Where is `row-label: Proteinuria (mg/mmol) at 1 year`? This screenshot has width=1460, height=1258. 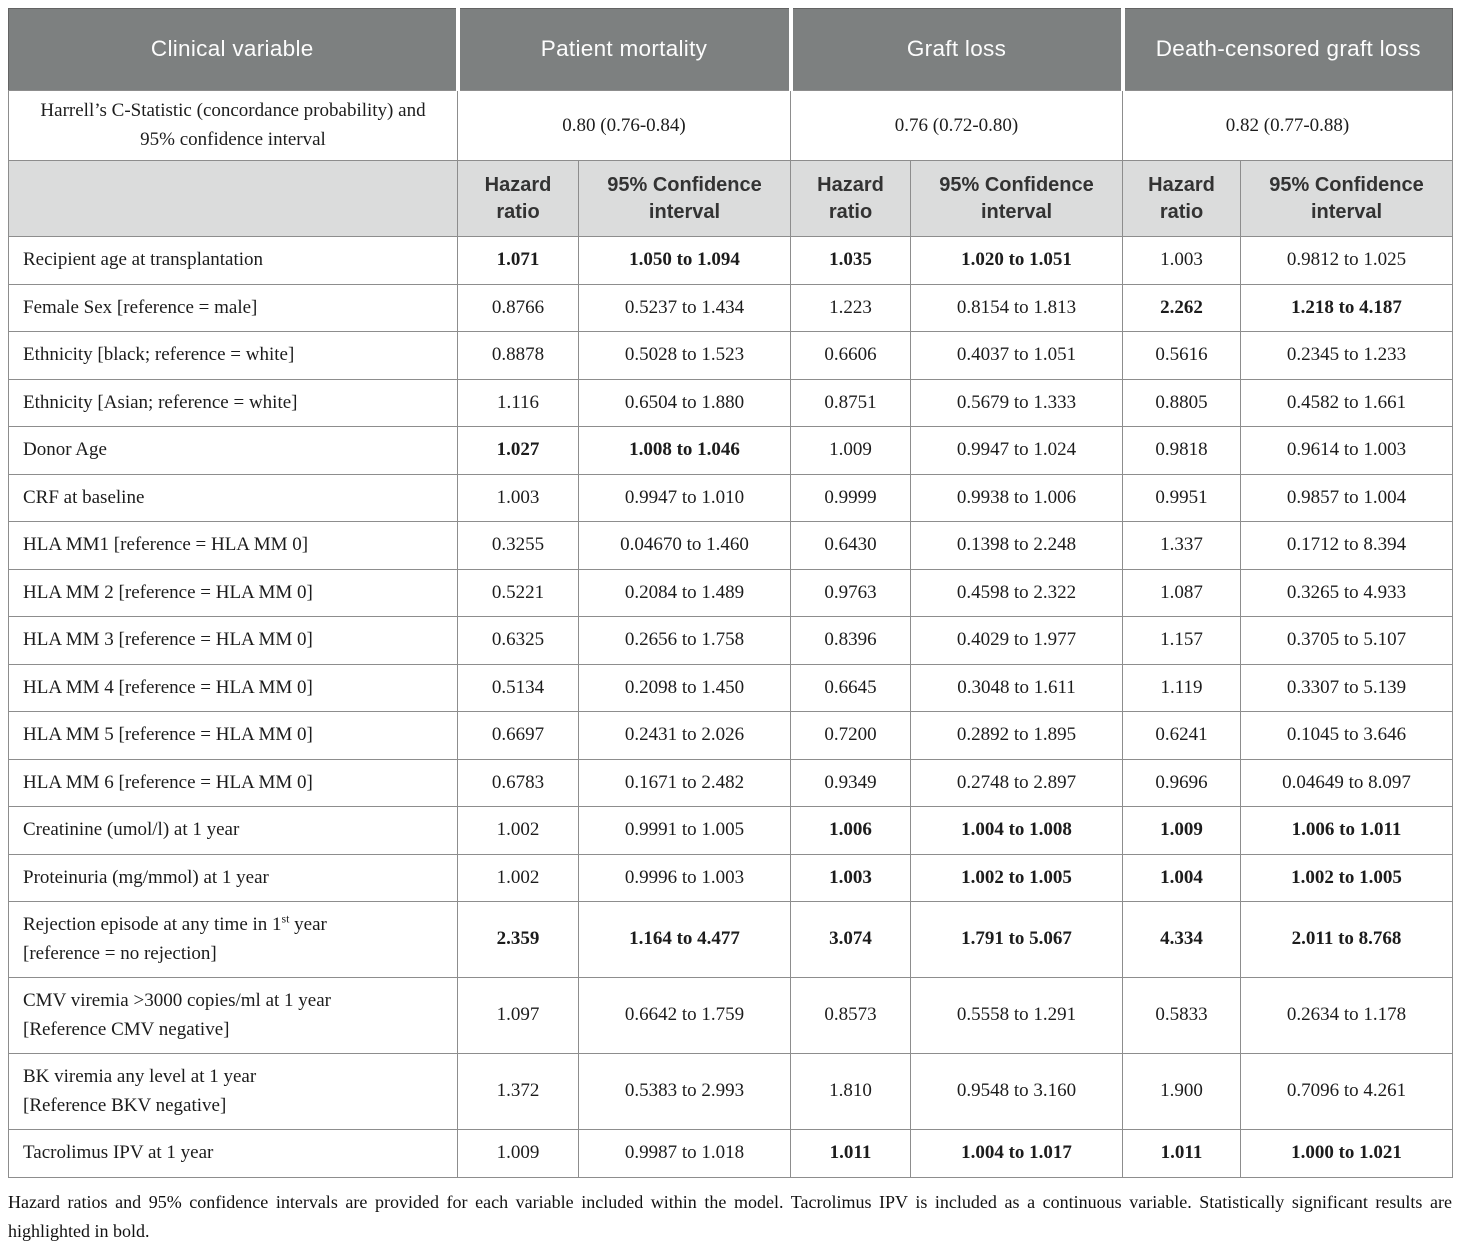
row-label: Proteinuria (mg/mmol) at 1 year is located at coordinates (233, 877).